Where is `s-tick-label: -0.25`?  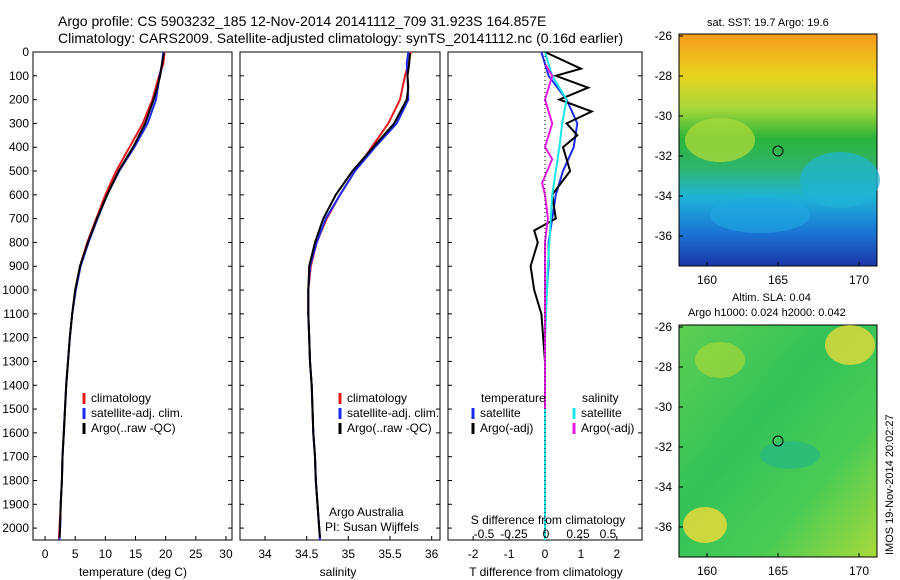 s-tick-label: -0.25 is located at coordinates (514, 534).